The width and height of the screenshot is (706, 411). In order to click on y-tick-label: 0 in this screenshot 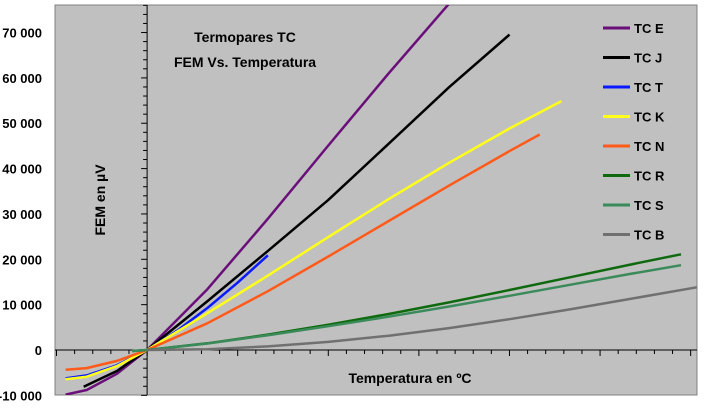, I will do `click(38, 350)`.